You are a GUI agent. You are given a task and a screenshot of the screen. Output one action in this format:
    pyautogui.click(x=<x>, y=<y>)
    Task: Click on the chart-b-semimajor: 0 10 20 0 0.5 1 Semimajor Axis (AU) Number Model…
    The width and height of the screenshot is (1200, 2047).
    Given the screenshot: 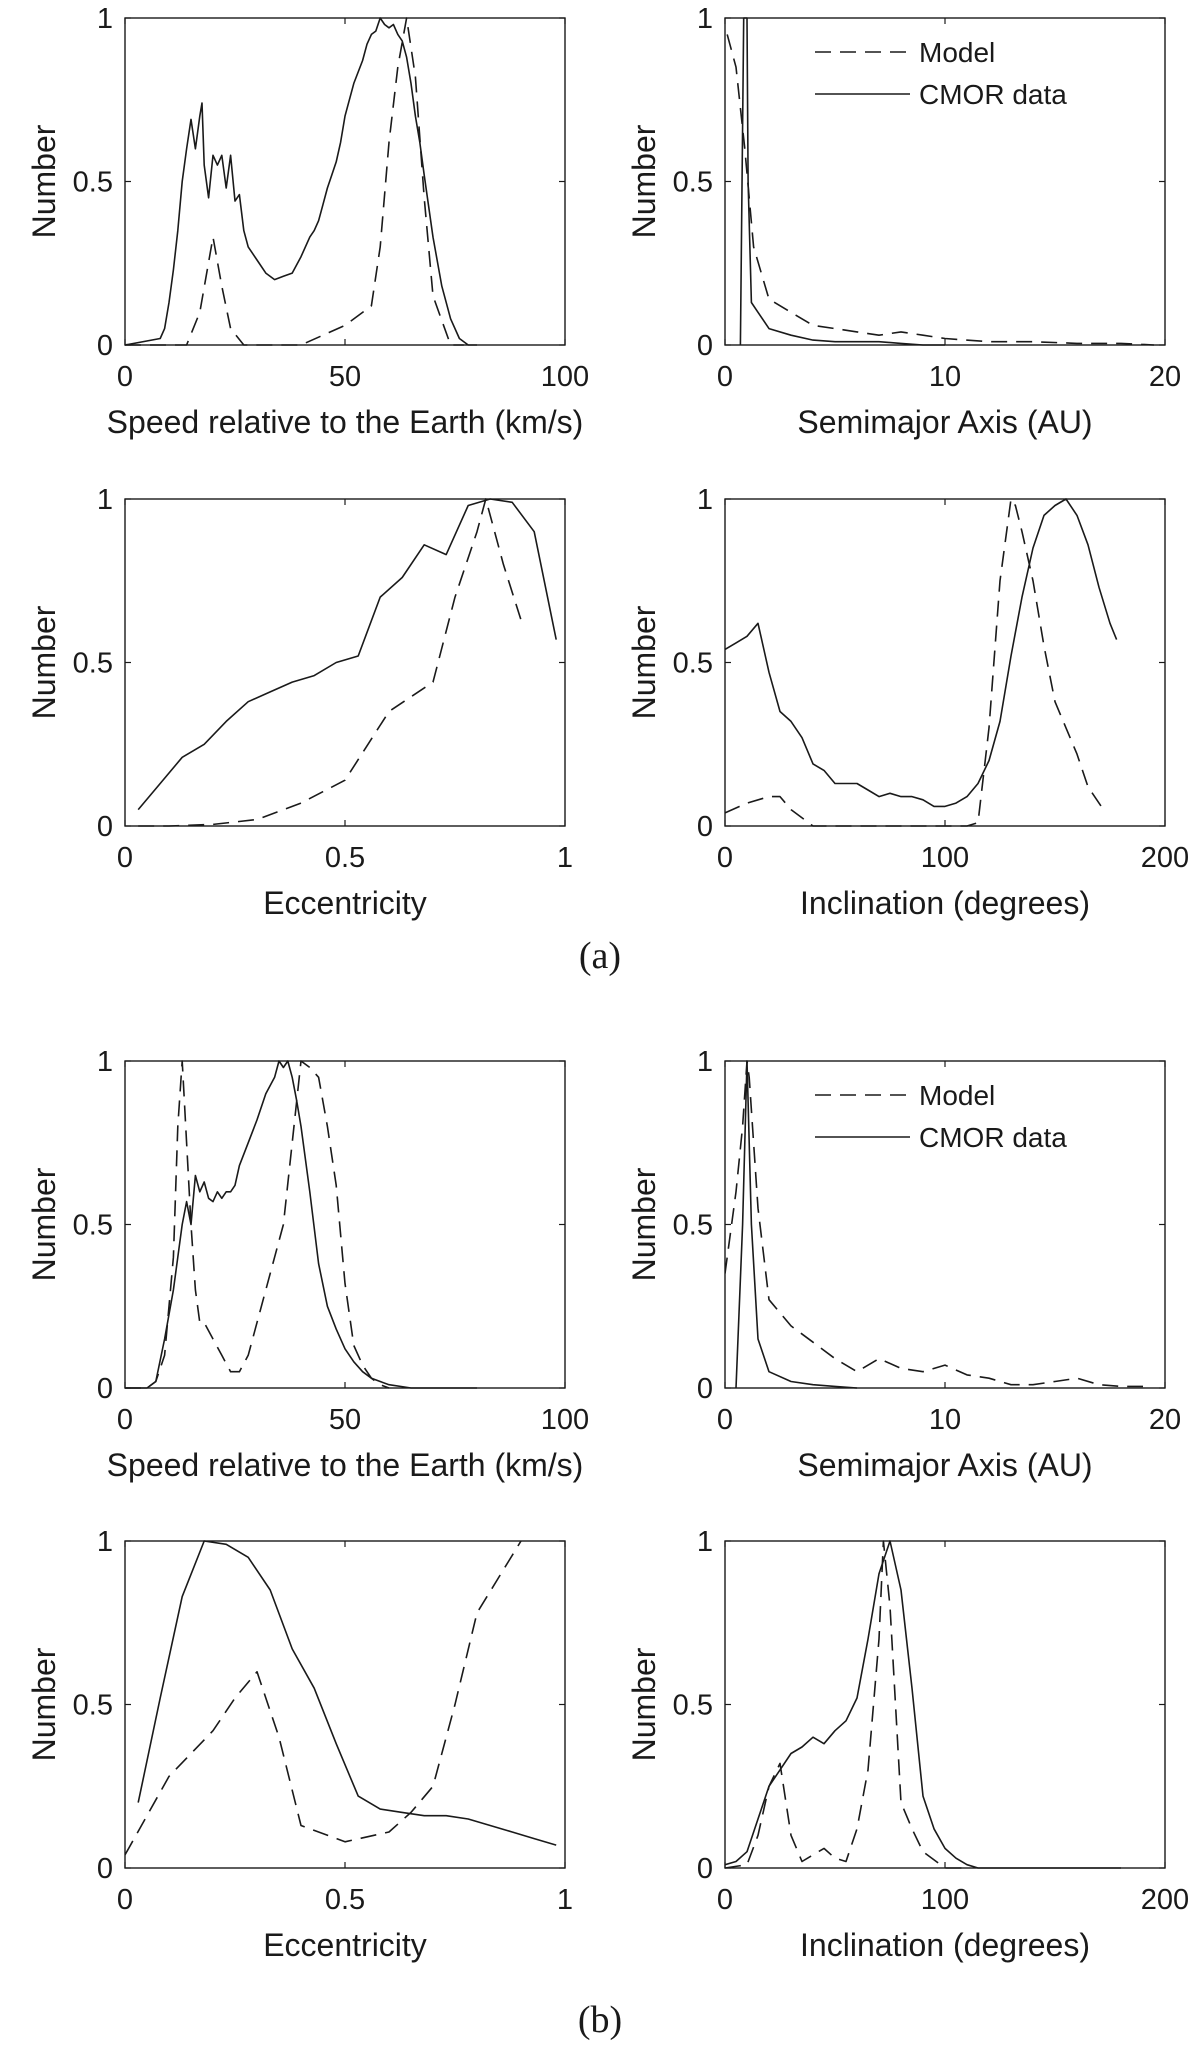 What is the action you would take?
    pyautogui.click(x=903, y=1264)
    